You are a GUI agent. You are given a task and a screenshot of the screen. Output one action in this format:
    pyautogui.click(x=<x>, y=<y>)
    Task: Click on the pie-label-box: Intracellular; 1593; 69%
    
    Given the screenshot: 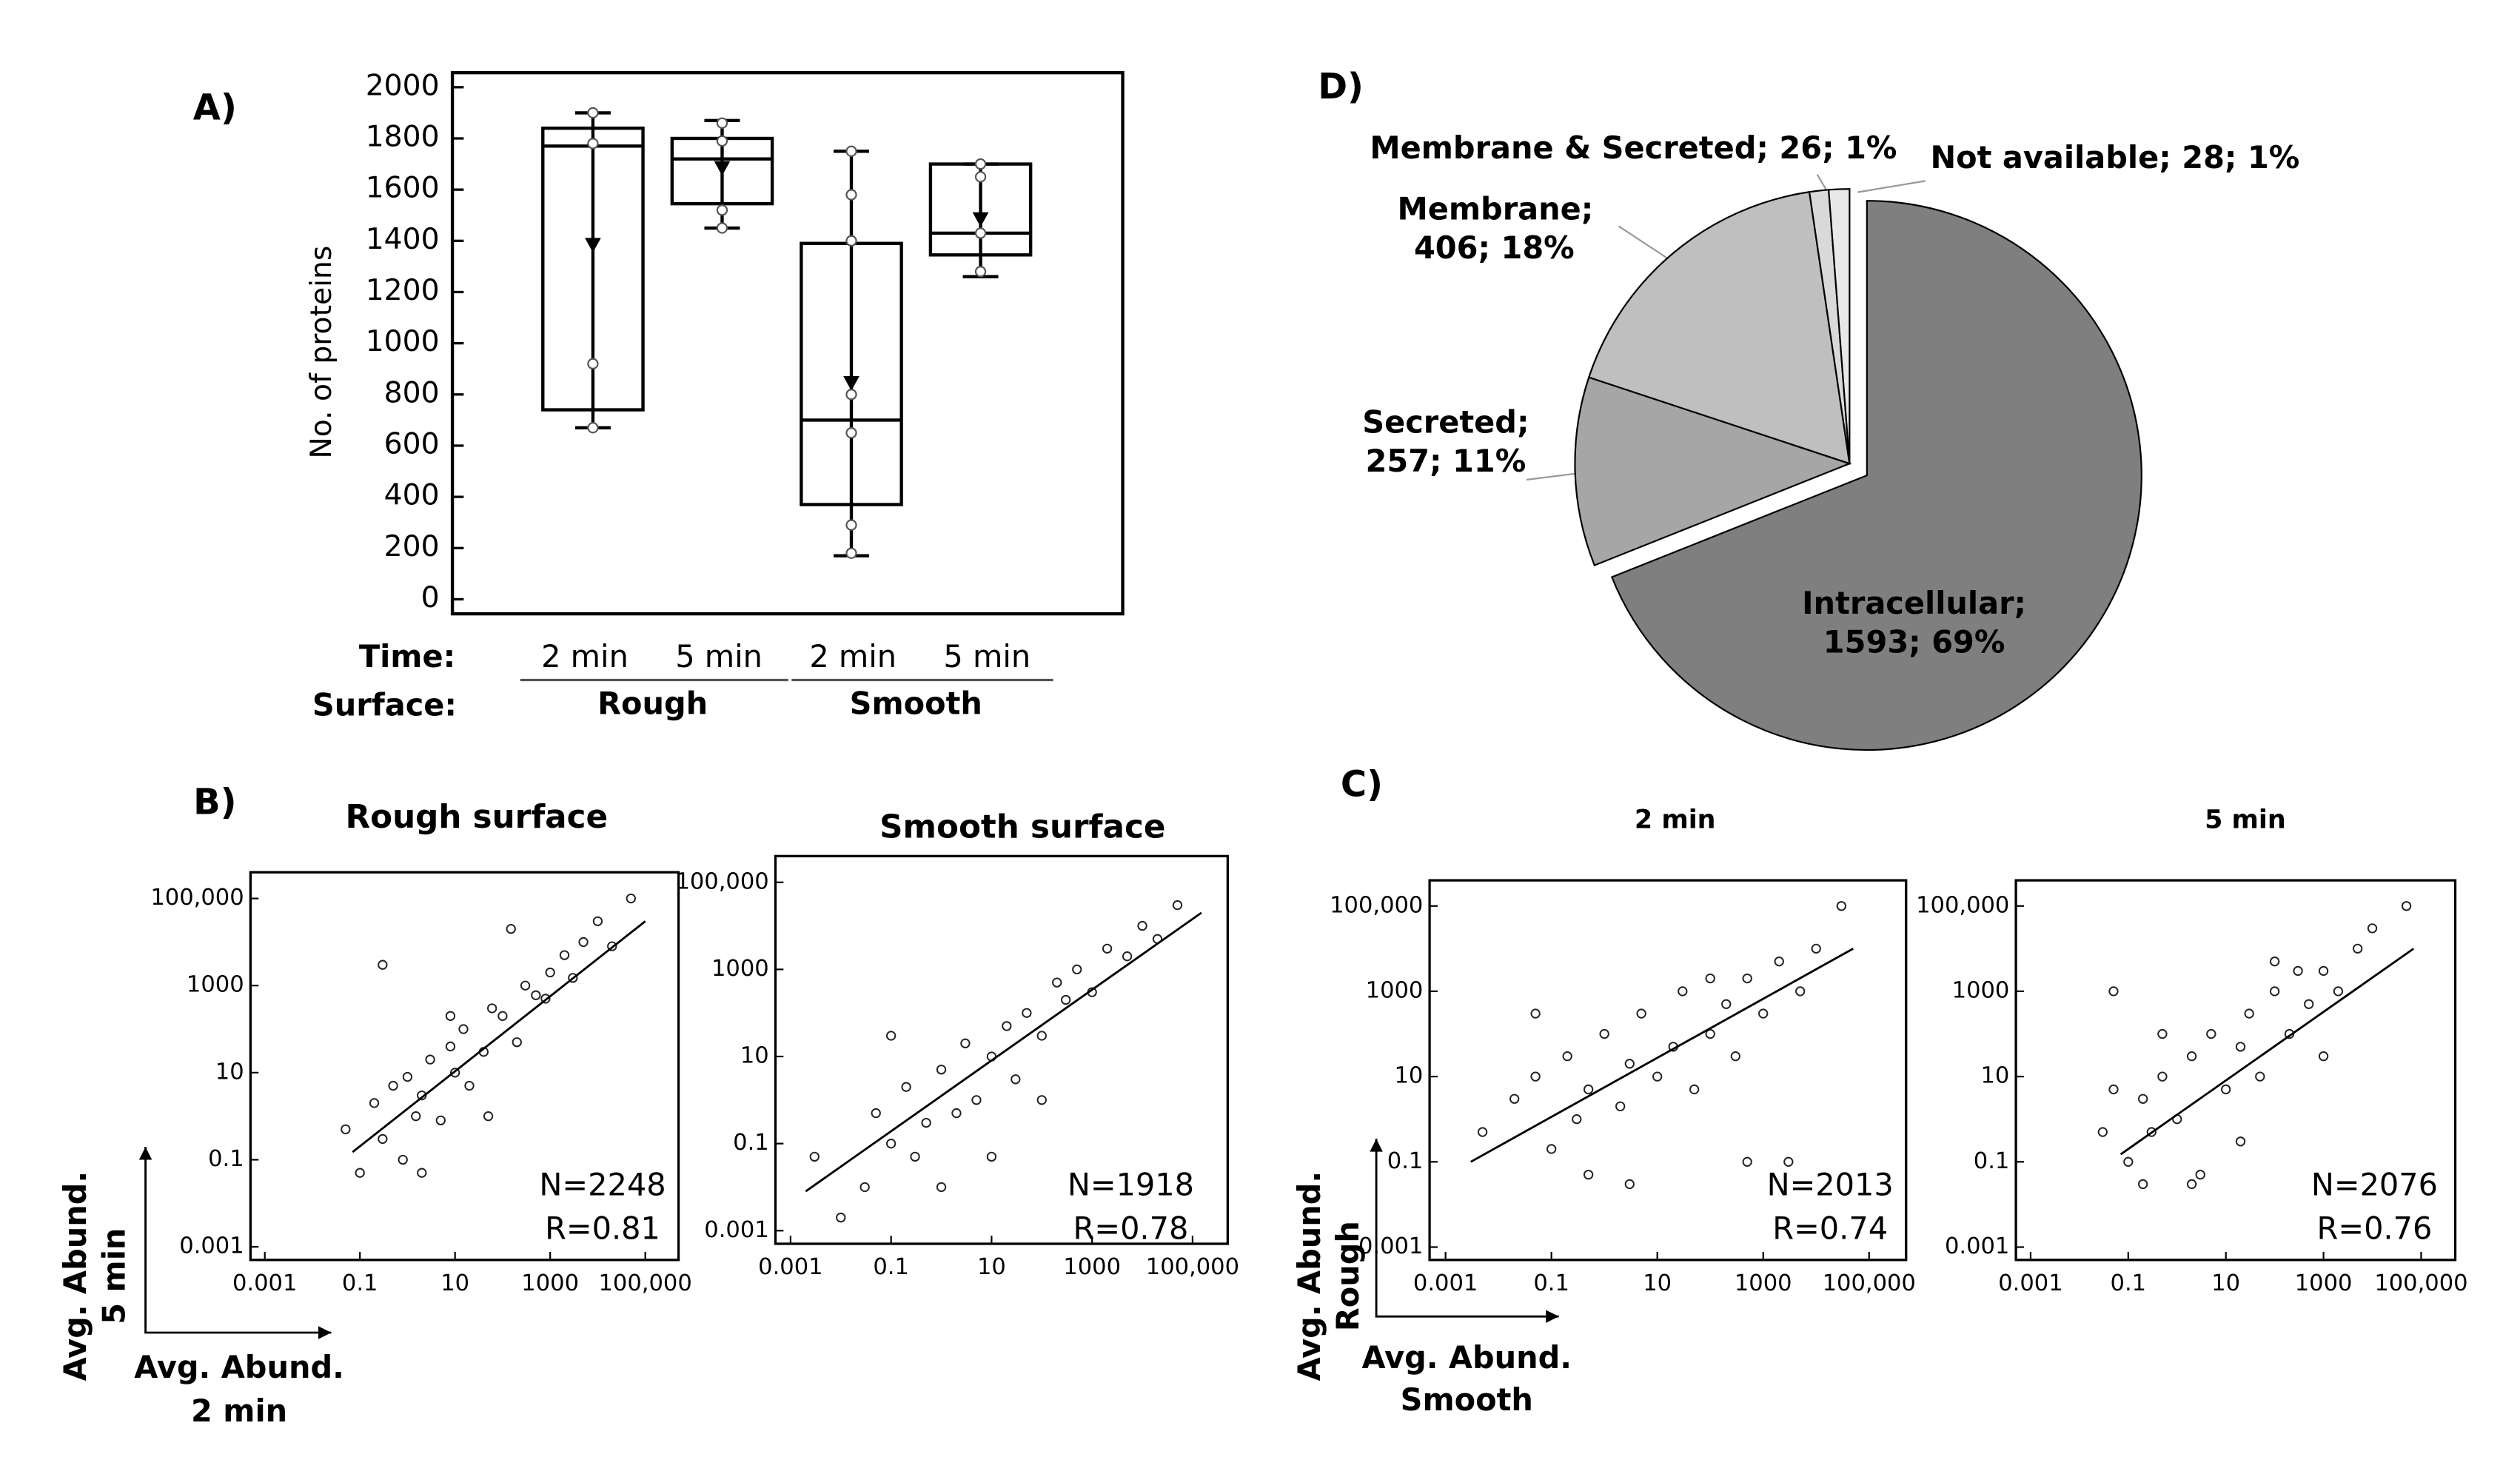 What is the action you would take?
    pyautogui.click(x=1914, y=623)
    